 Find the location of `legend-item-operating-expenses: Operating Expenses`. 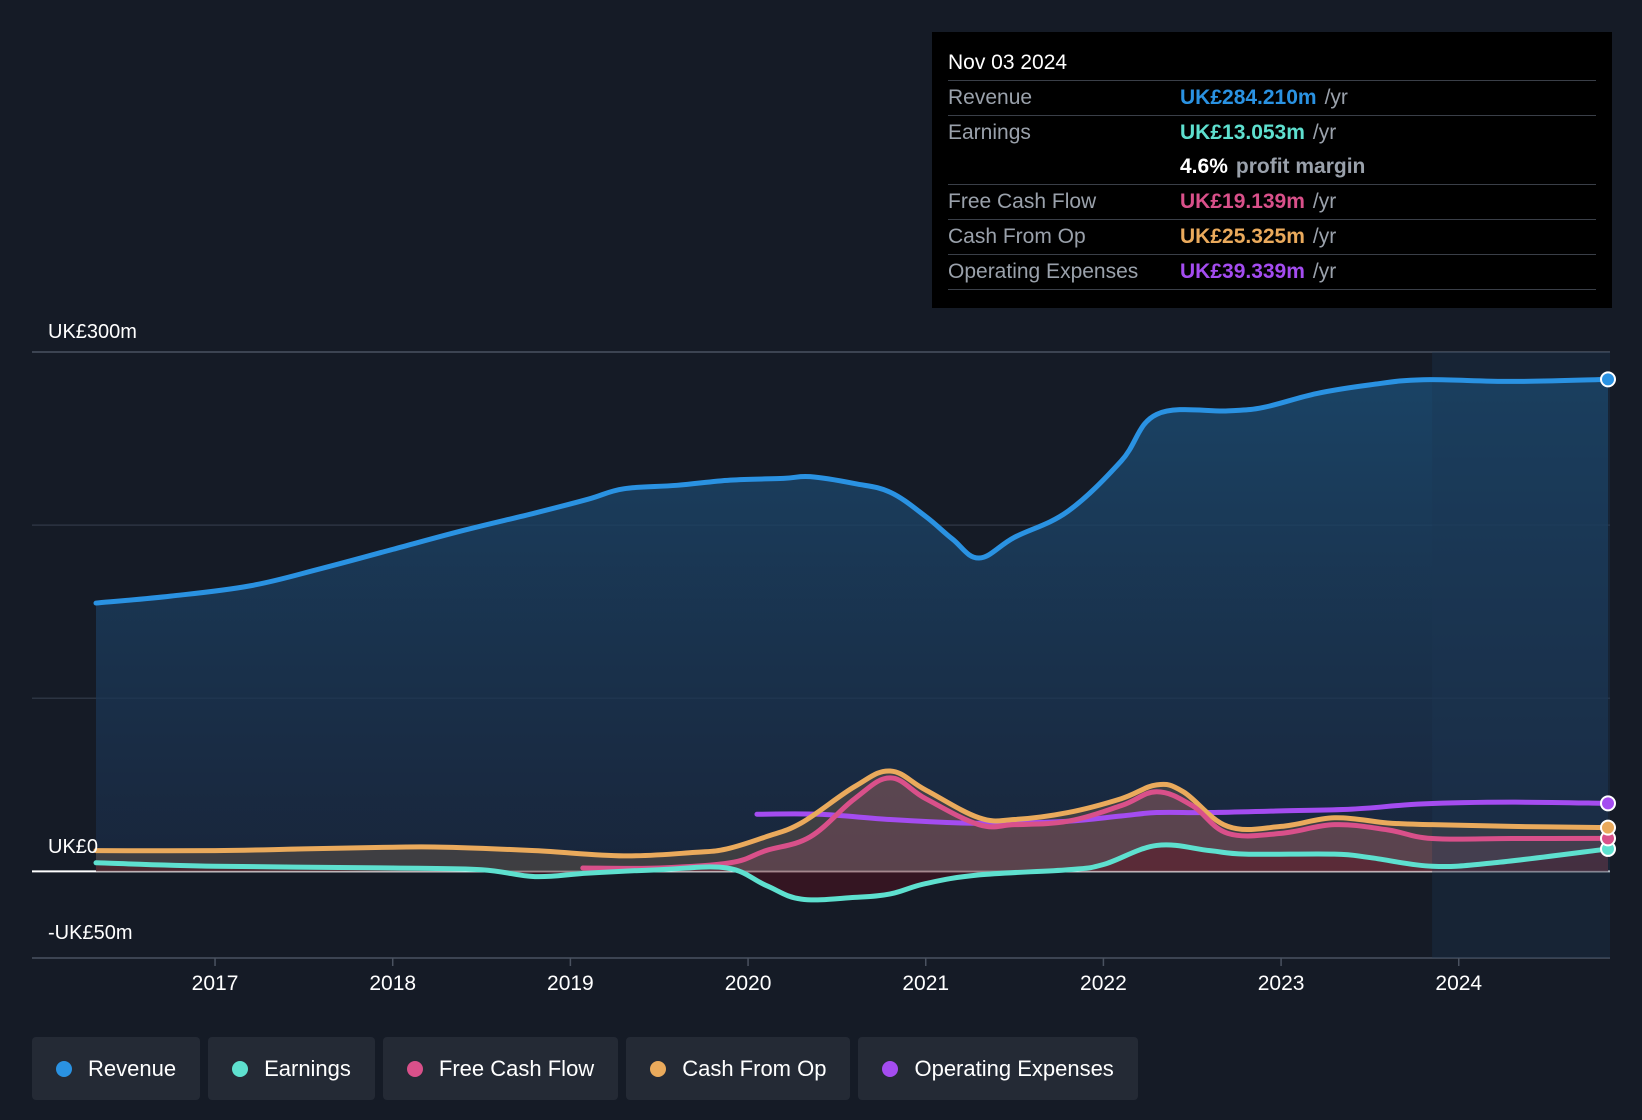

legend-item-operating-expenses: Operating Expenses is located at coordinates (998, 1068).